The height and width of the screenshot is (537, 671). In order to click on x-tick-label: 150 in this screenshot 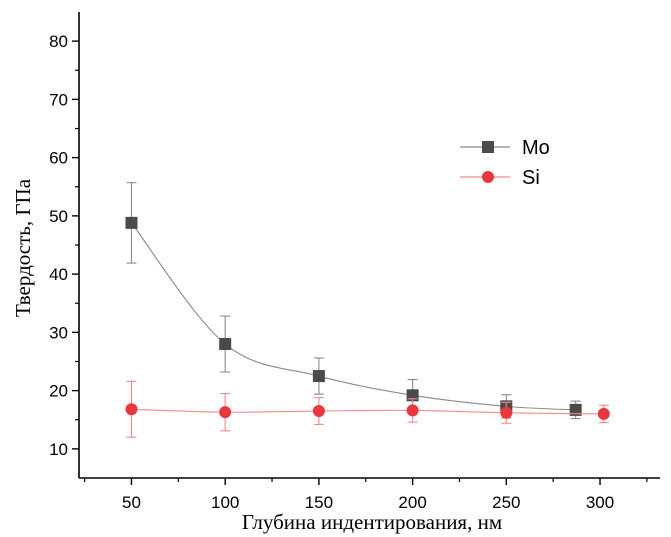, I will do `click(319, 502)`.